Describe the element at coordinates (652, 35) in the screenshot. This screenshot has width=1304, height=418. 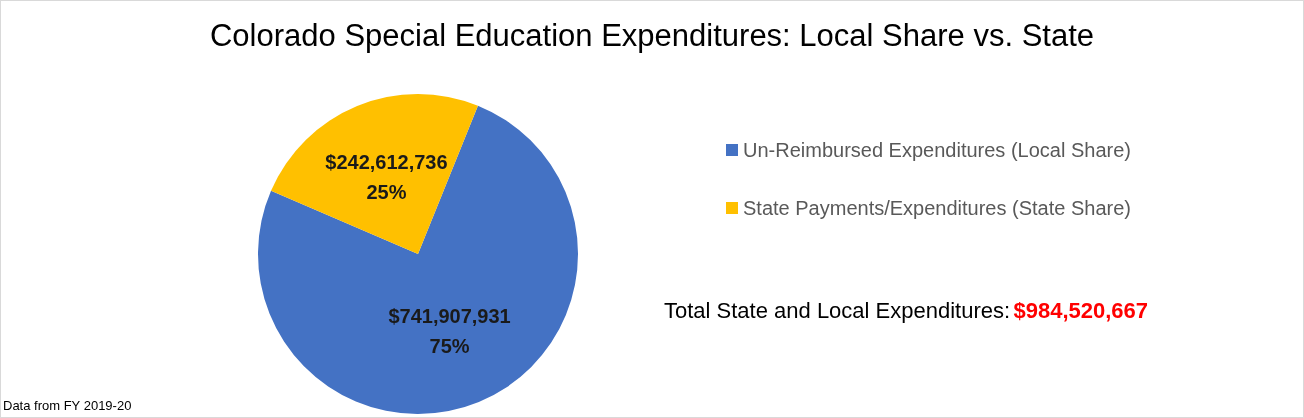
I see `chart-title: Colorado Special Education Expenditures: Local Share vs. State` at that location.